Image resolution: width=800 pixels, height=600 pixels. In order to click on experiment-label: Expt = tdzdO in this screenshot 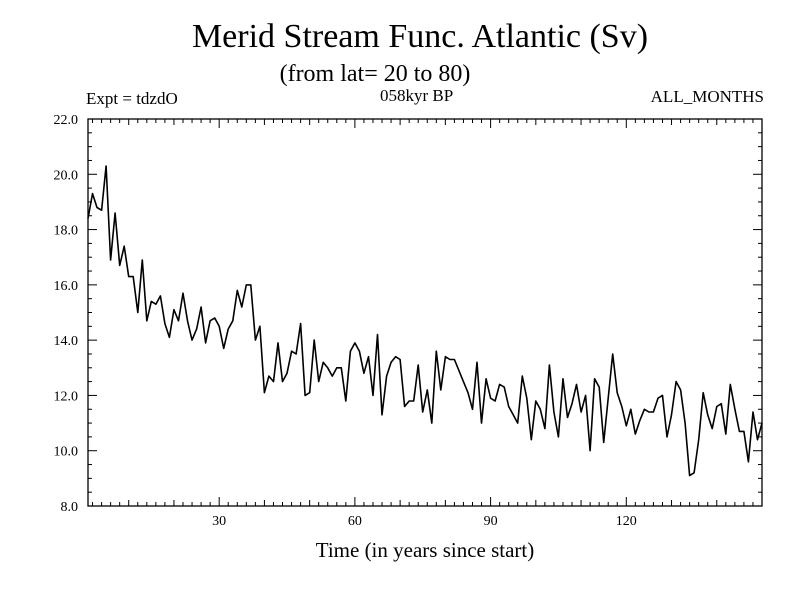, I will do `click(132, 98)`.